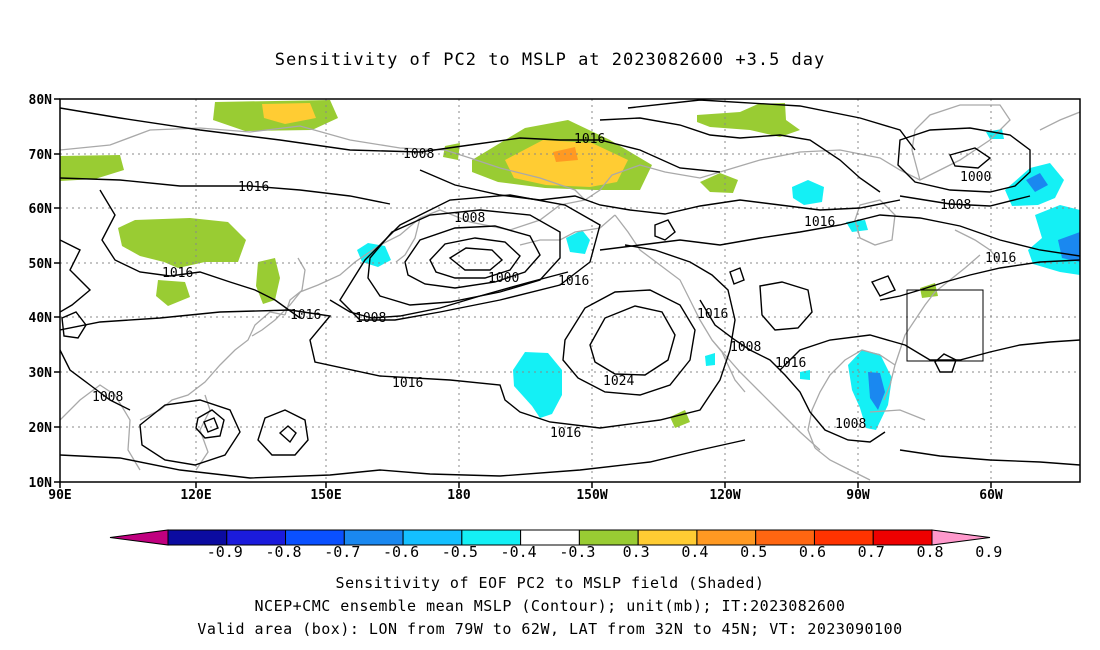  Describe the element at coordinates (525, 495) in the screenshot. I see `longitude-labels: 90E 120E 150E 180 150W 120W 90W 60W` at that location.